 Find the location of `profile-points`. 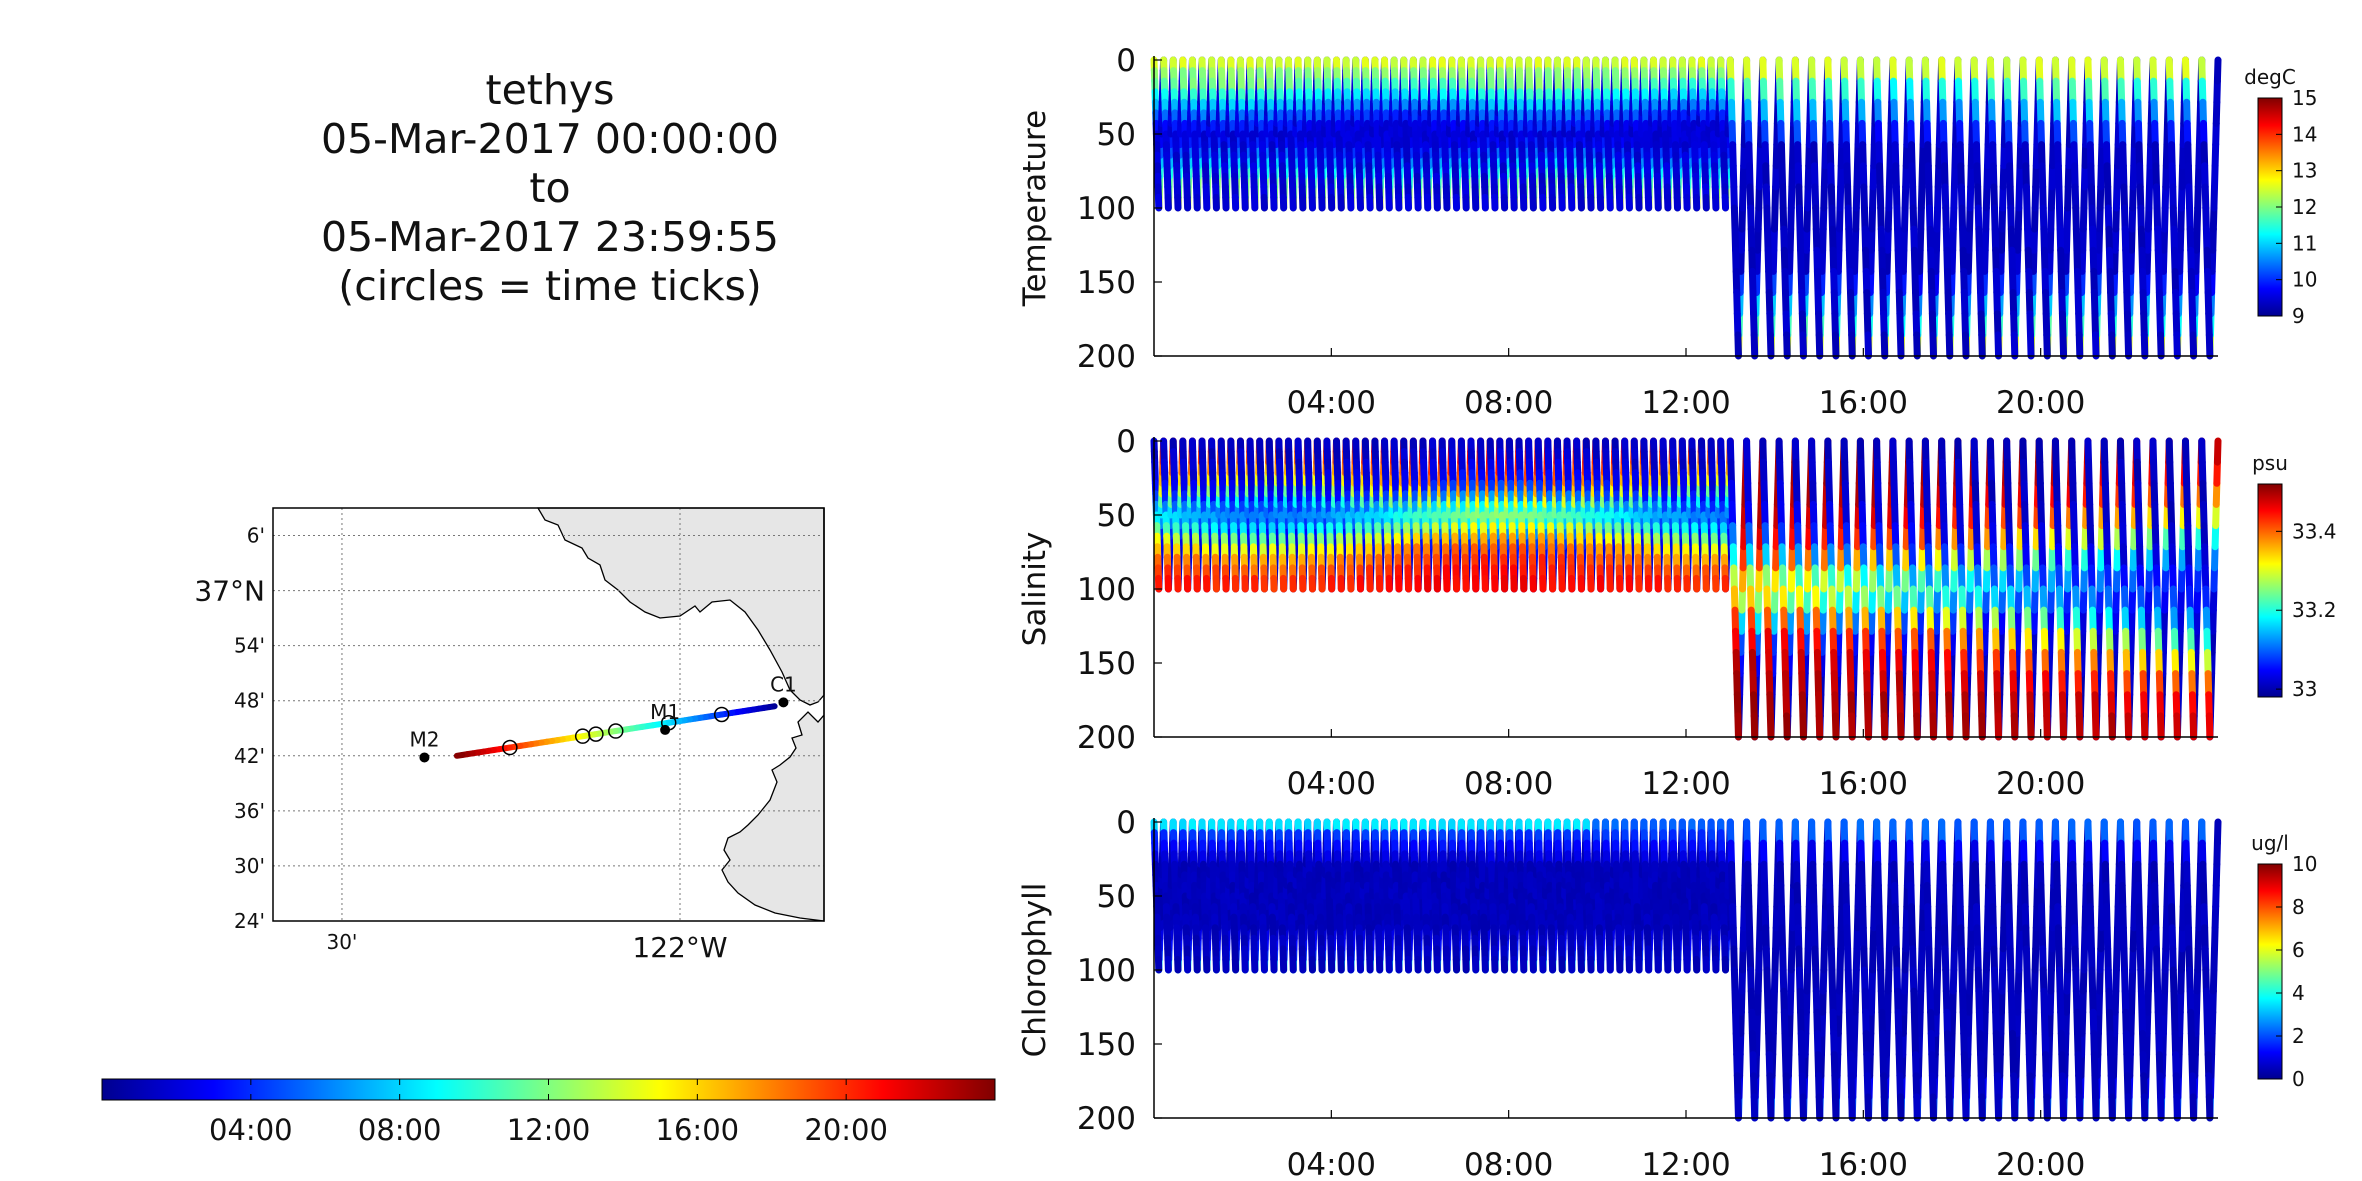

profile-points is located at coordinates (1686, 589).